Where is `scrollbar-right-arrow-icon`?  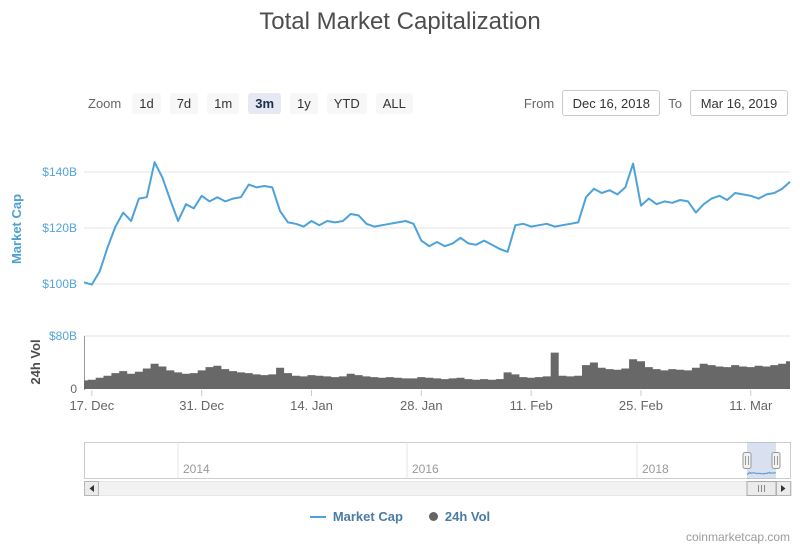
scrollbar-right-arrow-icon is located at coordinates (783, 488).